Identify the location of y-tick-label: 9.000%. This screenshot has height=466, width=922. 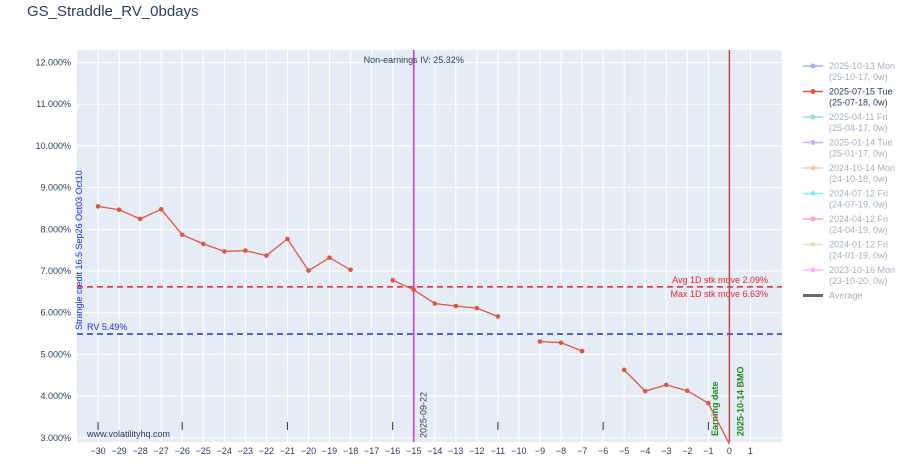
(55, 188).